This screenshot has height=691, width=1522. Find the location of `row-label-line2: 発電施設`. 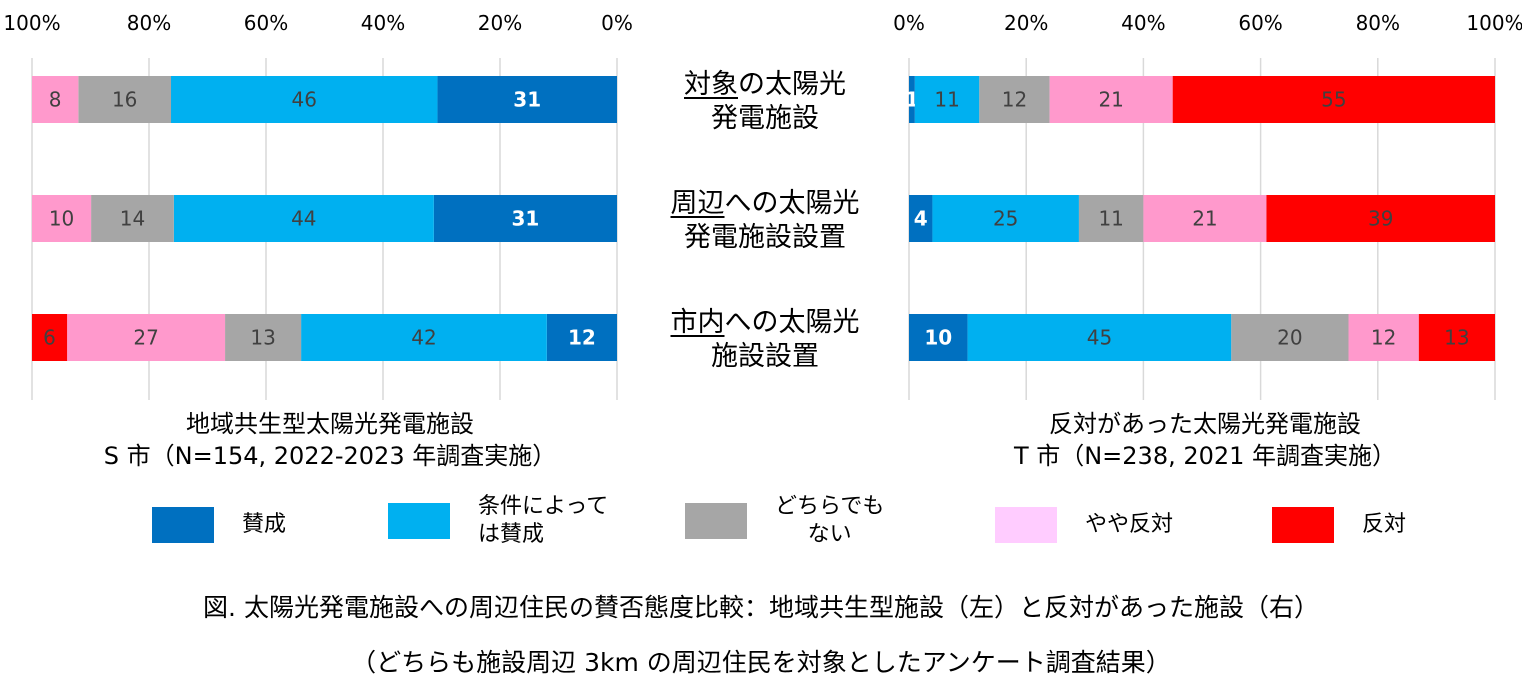

row-label-line2: 発電施設 is located at coordinates (765, 118).